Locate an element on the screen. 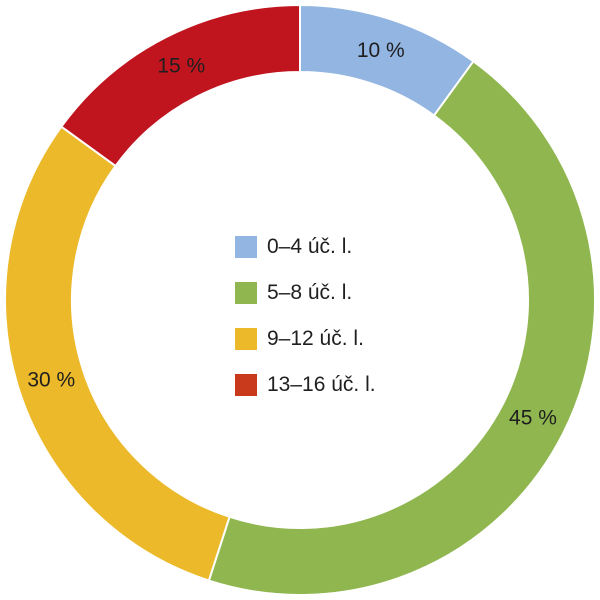  legend-item-0: 0–4 úč. l. is located at coordinates (305, 247).